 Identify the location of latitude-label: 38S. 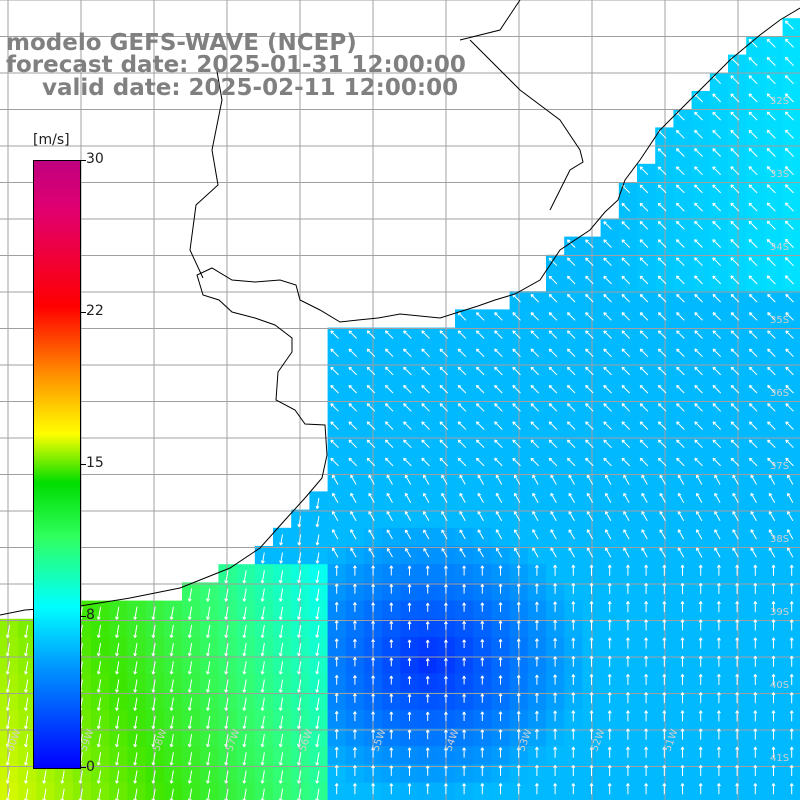
(779, 539).